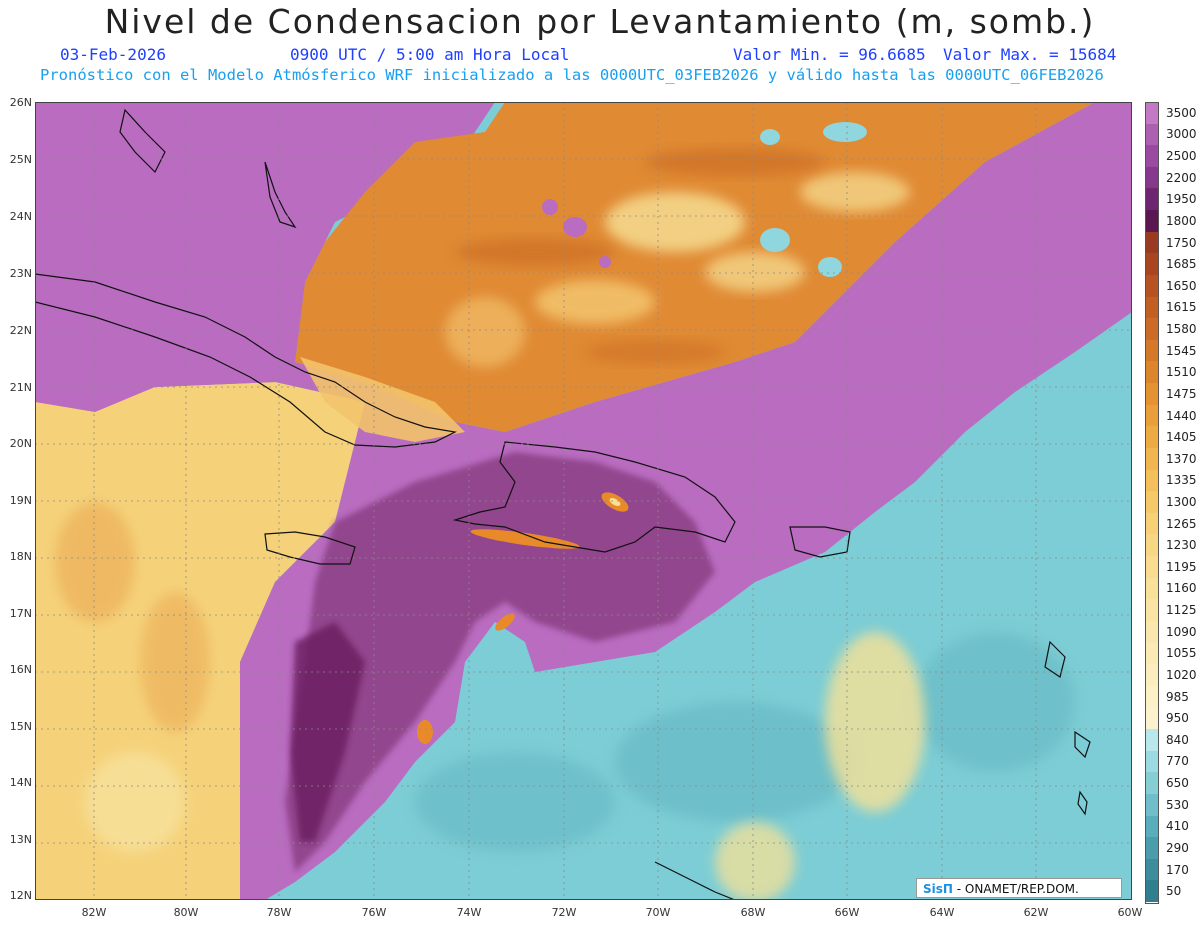 The height and width of the screenshot is (927, 1200). I want to click on colorbar-label: 950, so click(1177, 718).